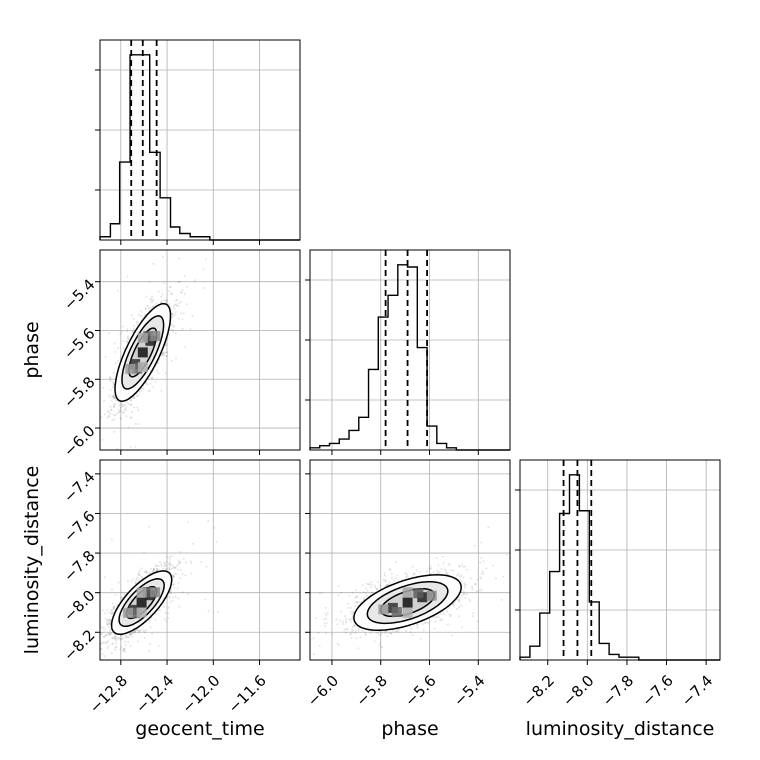 The image size is (760, 760). What do you see at coordinates (410, 560) in the screenshot?
I see `panel-bg-phase-vs-luminosity-distance` at bounding box center [410, 560].